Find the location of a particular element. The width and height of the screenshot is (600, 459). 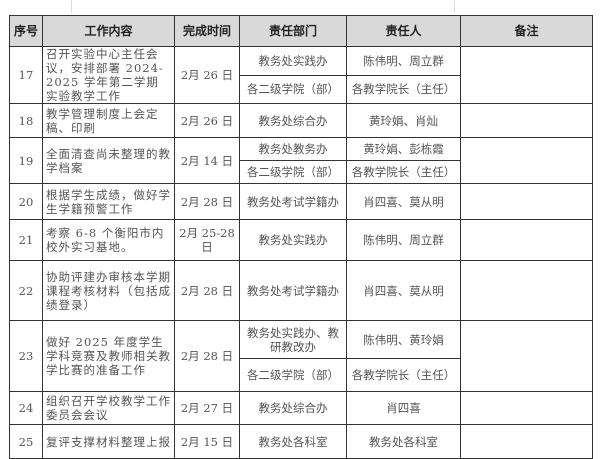

table-row: 24 组织召开学校教学工作委员会会议 2月 27 日教务处综合办 肖四喜 is located at coordinates (301, 408).